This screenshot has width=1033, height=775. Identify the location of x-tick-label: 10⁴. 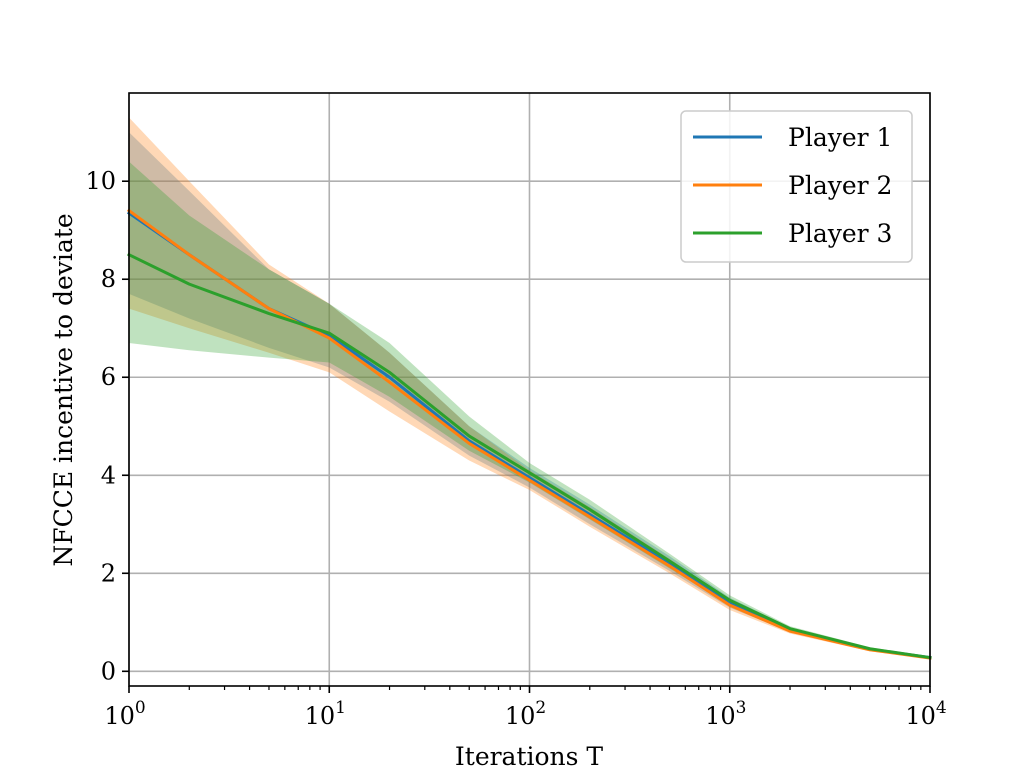
(925, 714).